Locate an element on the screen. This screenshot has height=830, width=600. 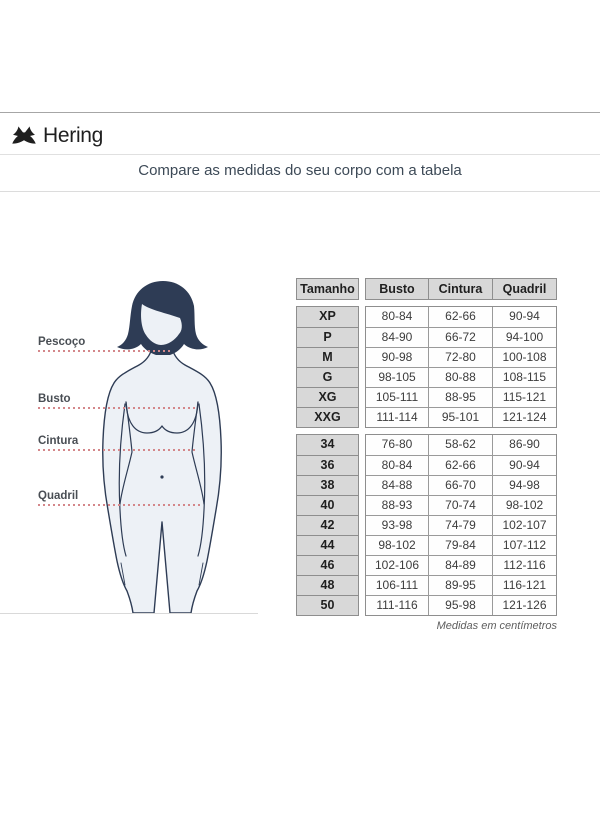
guide-busto: Busto is located at coordinates (117, 401).